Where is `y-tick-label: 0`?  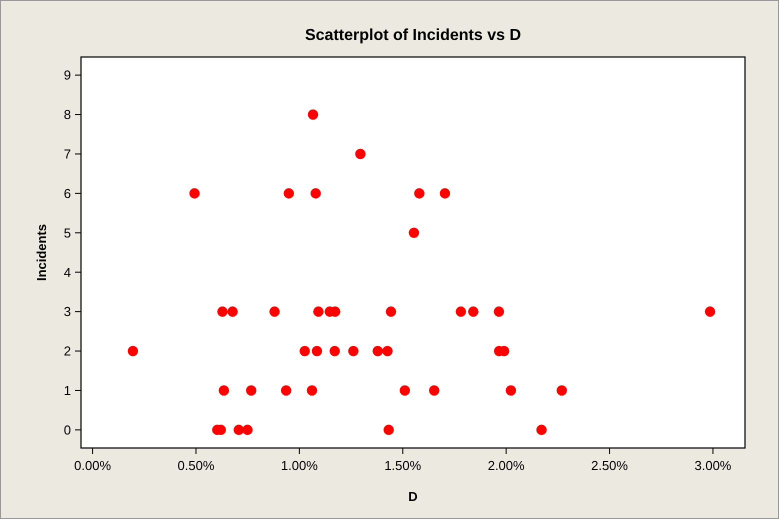 y-tick-label: 0 is located at coordinates (67, 430).